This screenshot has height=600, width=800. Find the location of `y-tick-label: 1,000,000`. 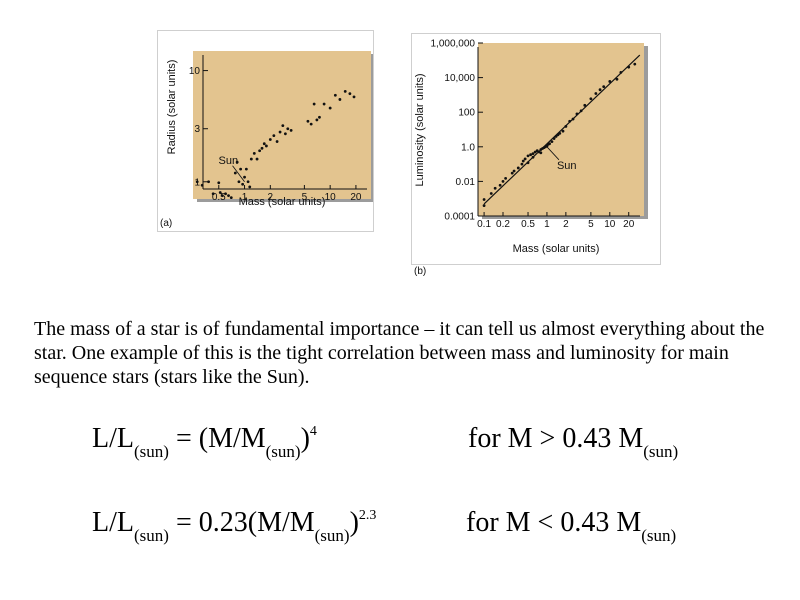

y-tick-label: 1,000,000 is located at coordinates (453, 44).